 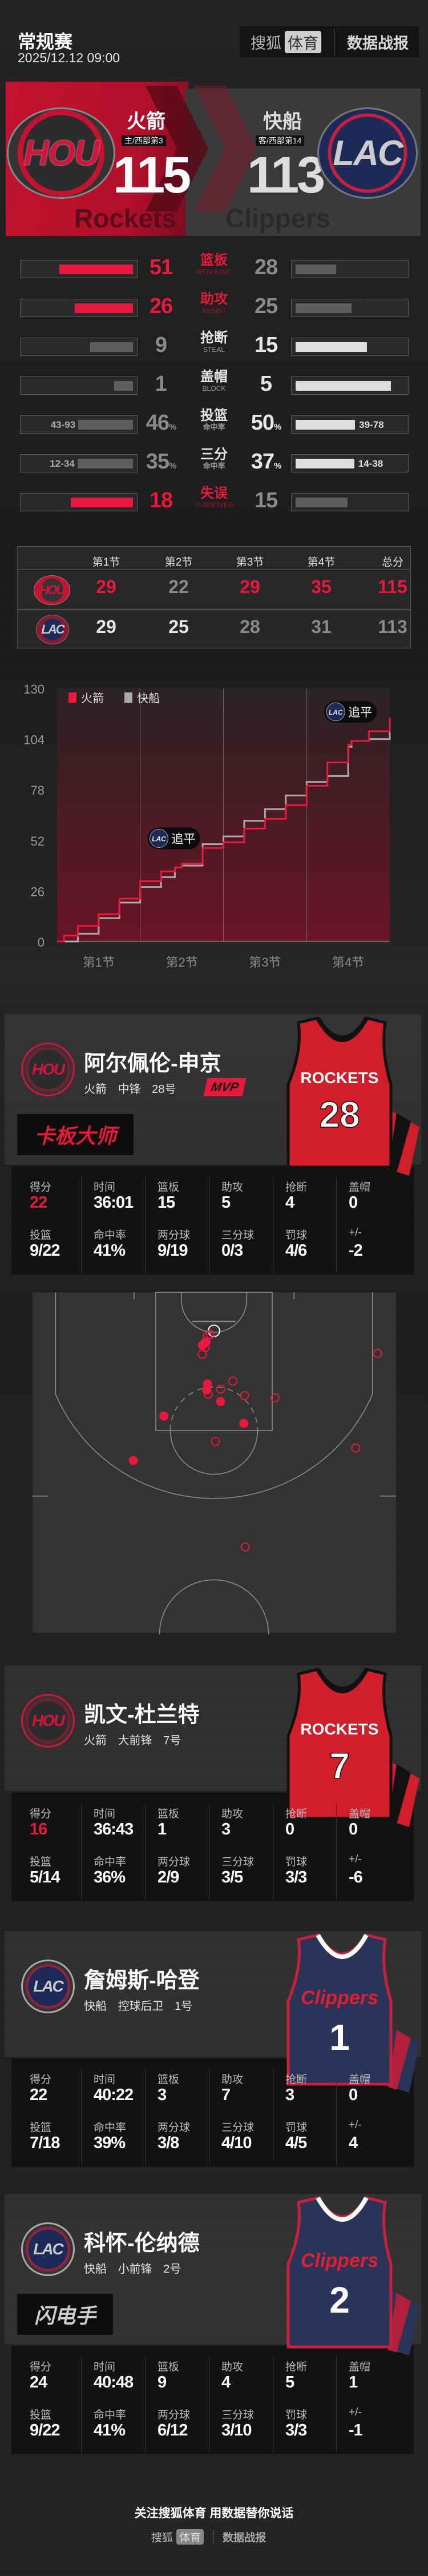 I want to click on stat-label-cn: 抢断, so click(x=214, y=338).